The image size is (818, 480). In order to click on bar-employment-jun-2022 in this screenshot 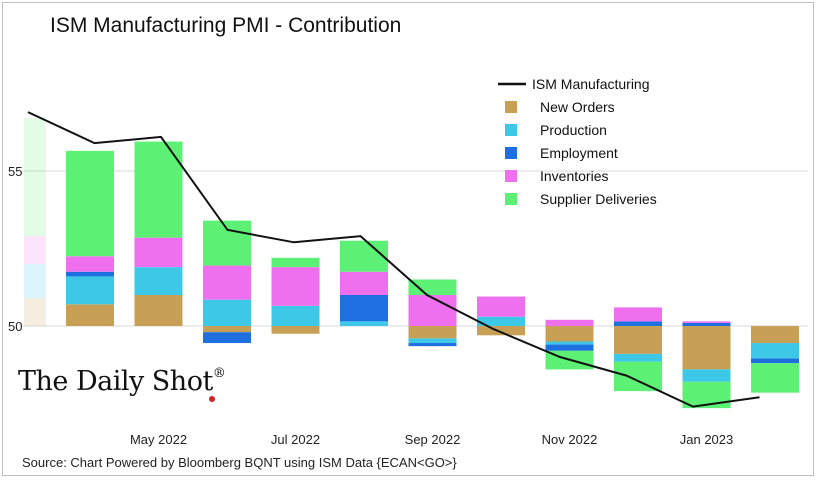, I will do `click(227, 338)`.